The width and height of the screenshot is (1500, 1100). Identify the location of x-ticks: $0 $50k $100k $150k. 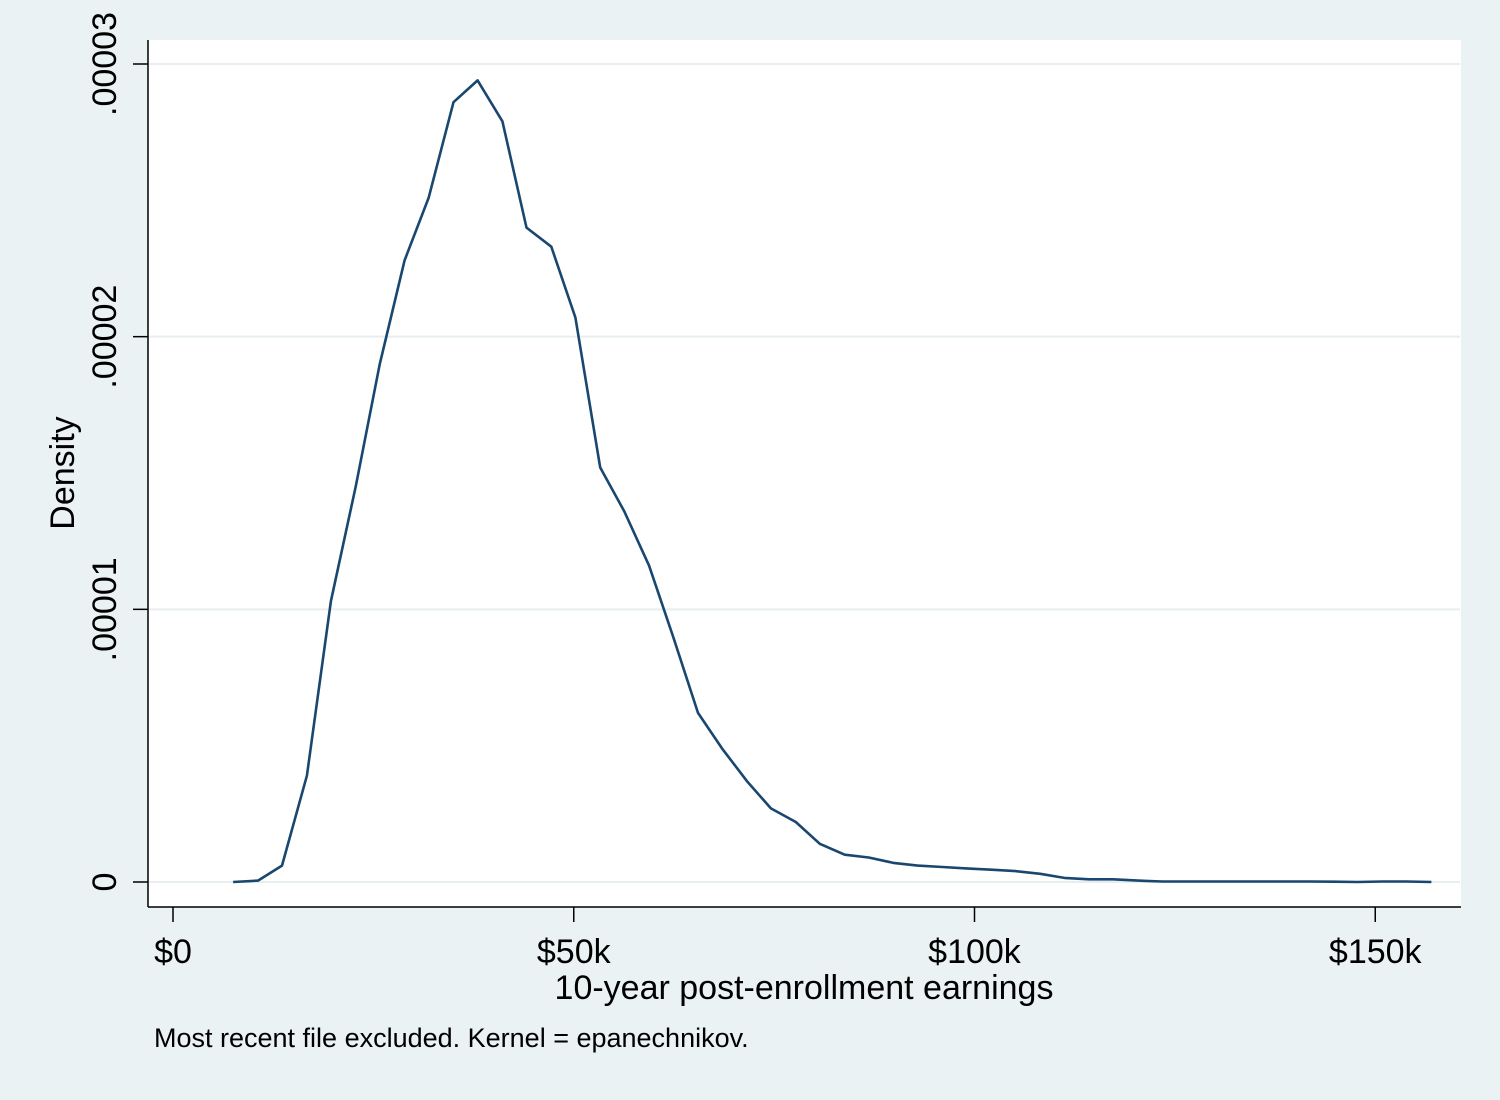
(788, 939).